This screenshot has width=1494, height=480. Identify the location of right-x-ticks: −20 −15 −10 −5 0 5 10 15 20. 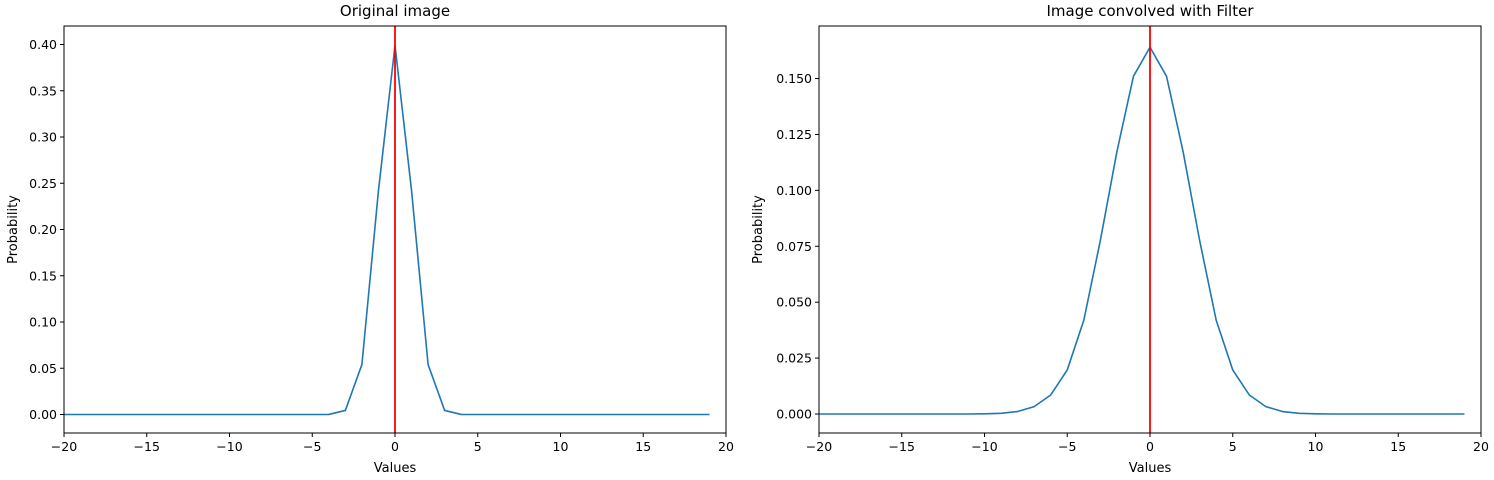
(1147, 443).